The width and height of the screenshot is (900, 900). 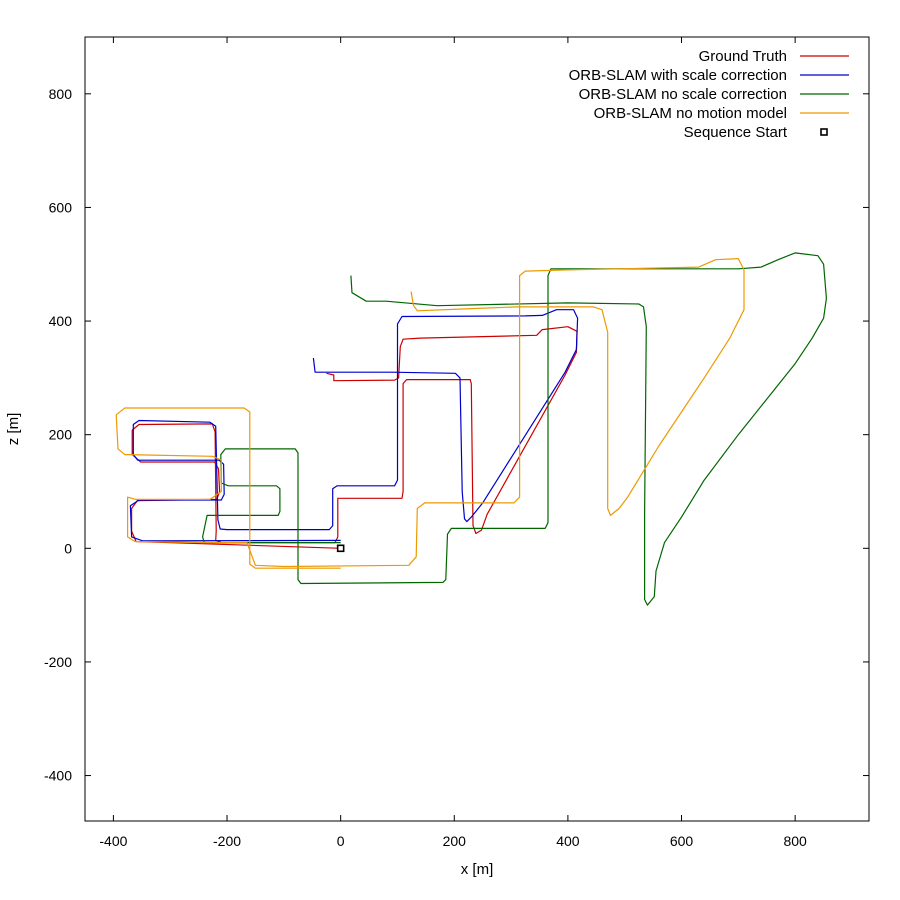 I want to click on legend-marker-swatch, so click(x=824, y=132).